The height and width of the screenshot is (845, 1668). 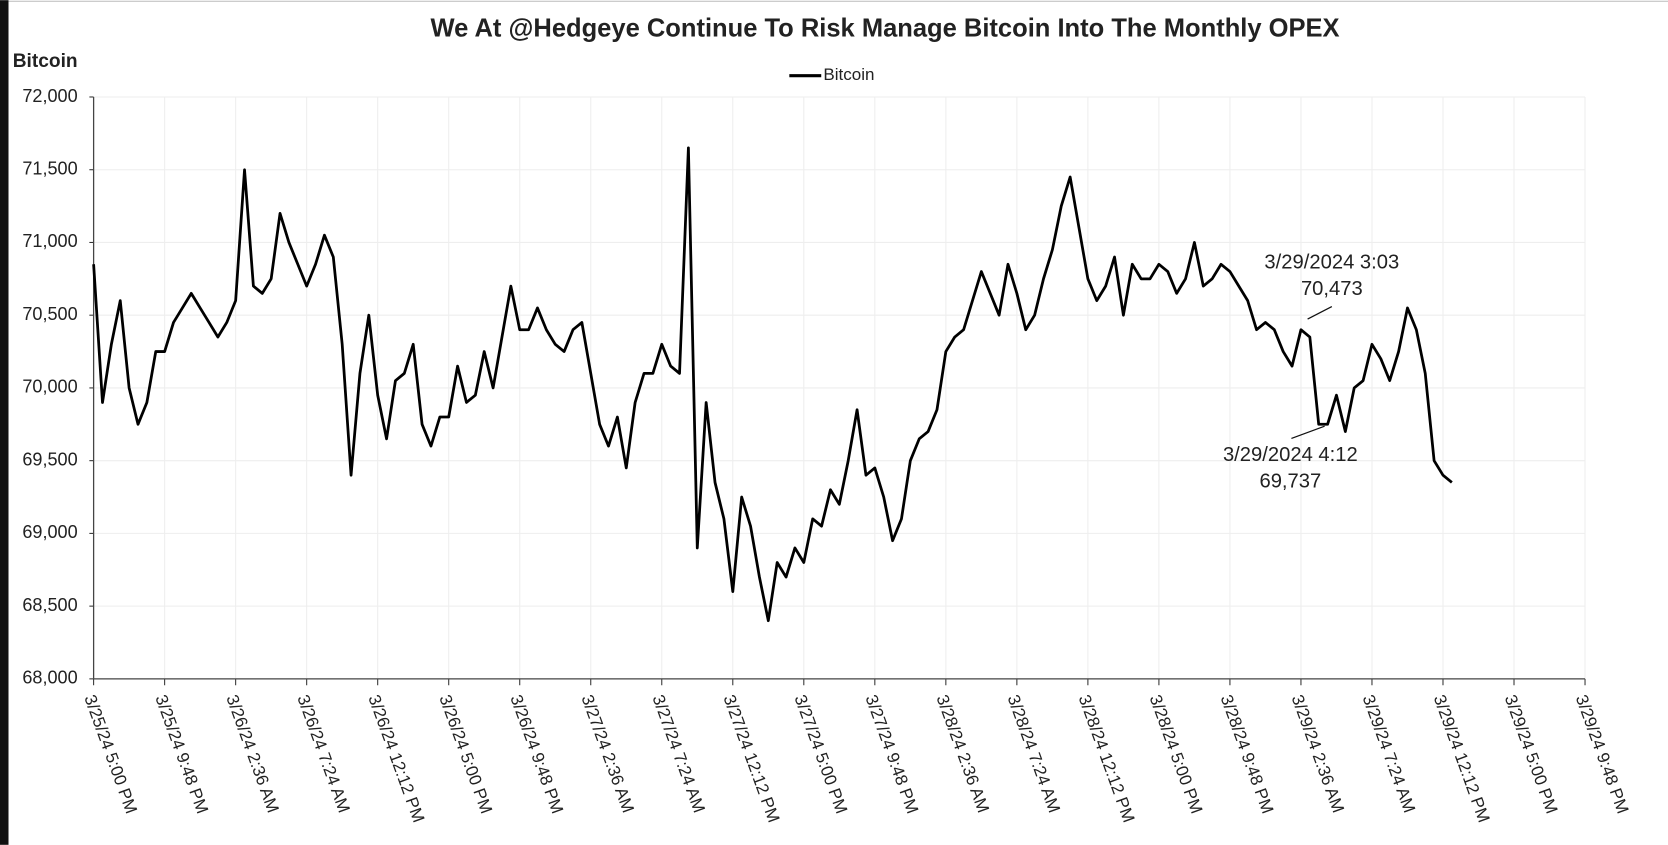 I want to click on y-axis-title: Bitcoin, so click(x=45, y=61).